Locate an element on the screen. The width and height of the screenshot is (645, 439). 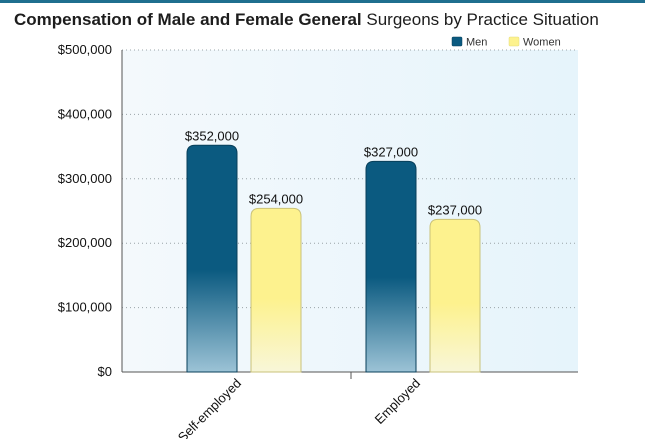
bar-men-employed is located at coordinates (391, 266).